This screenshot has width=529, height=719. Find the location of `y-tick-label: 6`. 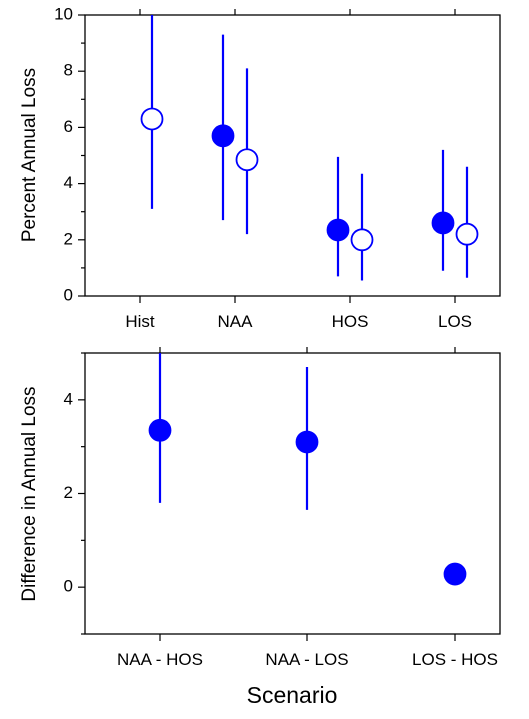

y-tick-label: 6 is located at coordinates (68, 126).